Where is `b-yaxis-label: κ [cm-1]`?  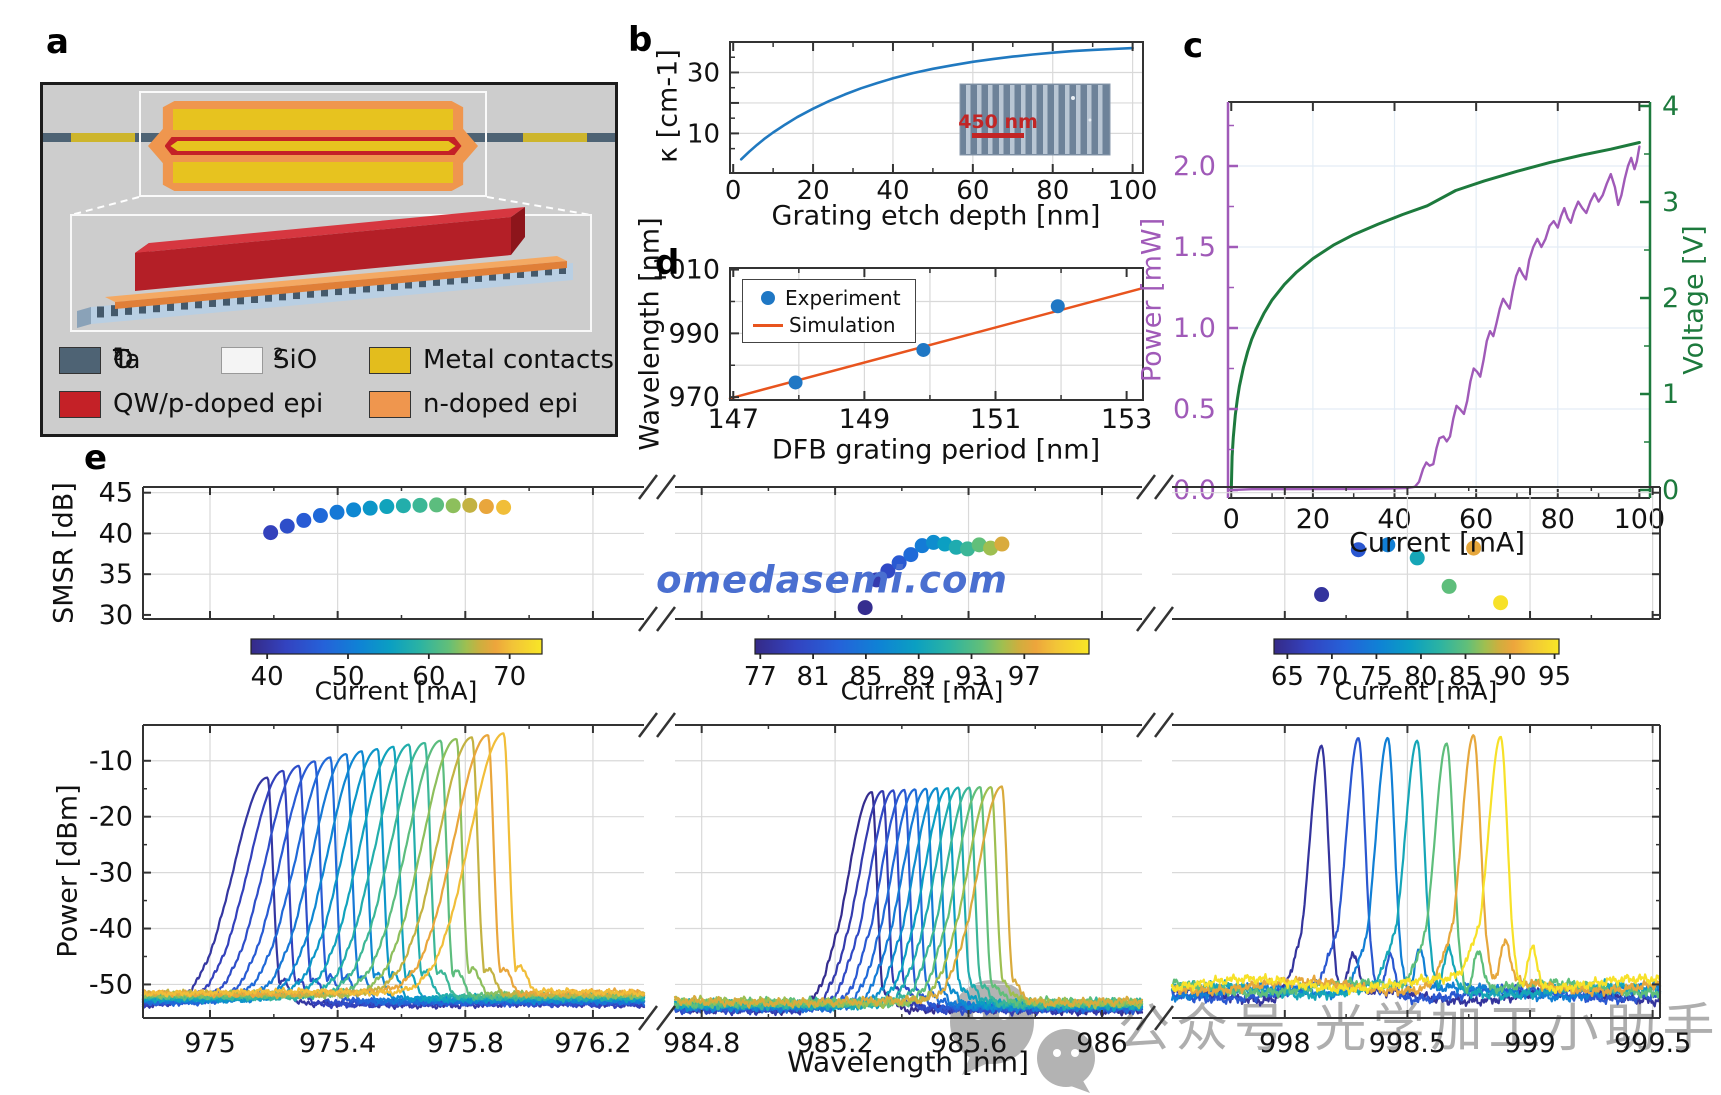 b-yaxis-label: κ [cm-1] is located at coordinates (668, 106).